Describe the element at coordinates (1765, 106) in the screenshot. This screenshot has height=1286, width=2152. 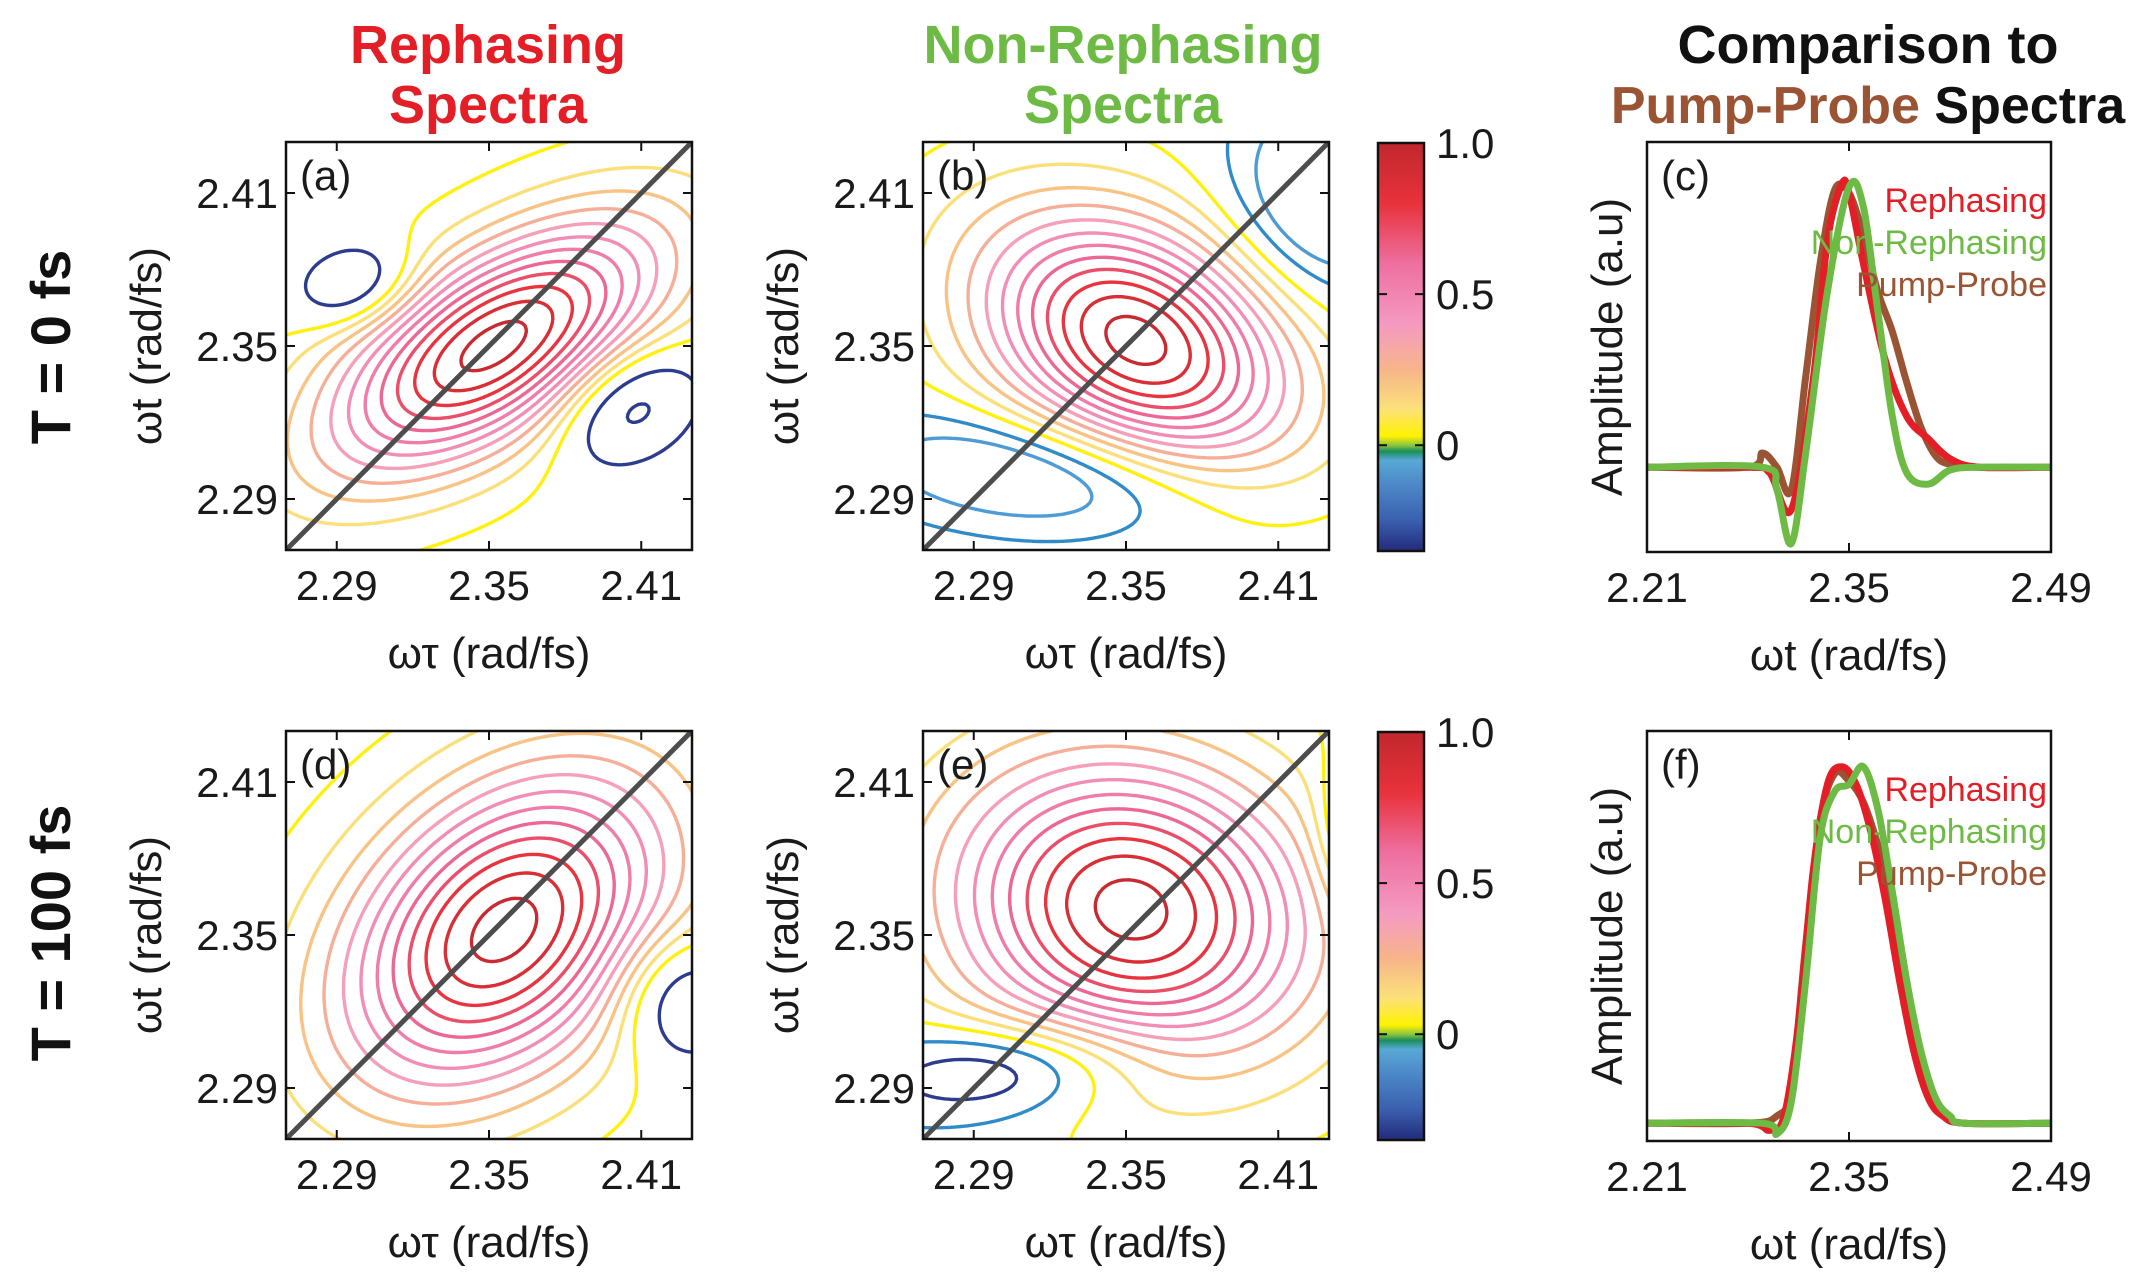
I see `header-pump-probe: Pump-Probe` at that location.